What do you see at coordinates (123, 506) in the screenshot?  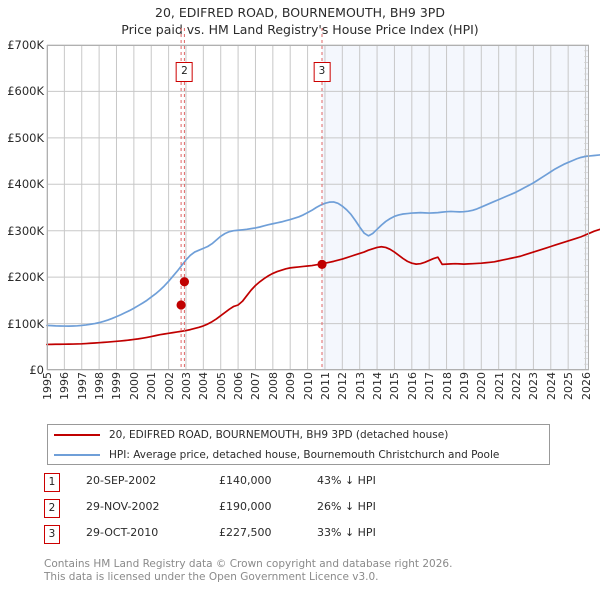 I see `transaction-date: 29-NOV-2002` at bounding box center [123, 506].